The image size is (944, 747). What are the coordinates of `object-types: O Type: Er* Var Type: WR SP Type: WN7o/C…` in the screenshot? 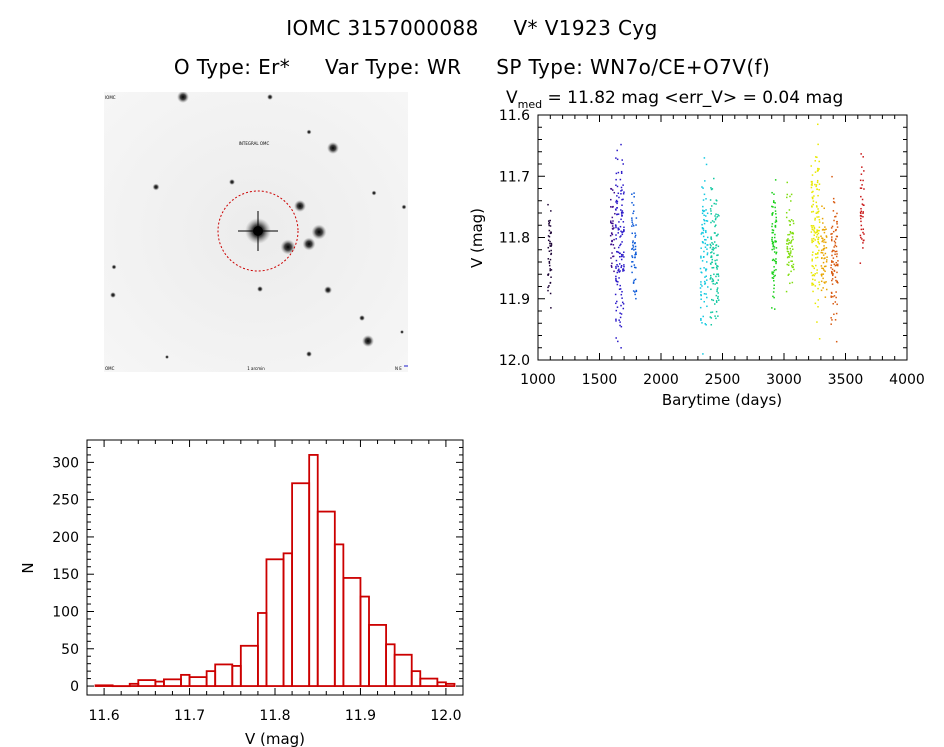 It's located at (472, 67).